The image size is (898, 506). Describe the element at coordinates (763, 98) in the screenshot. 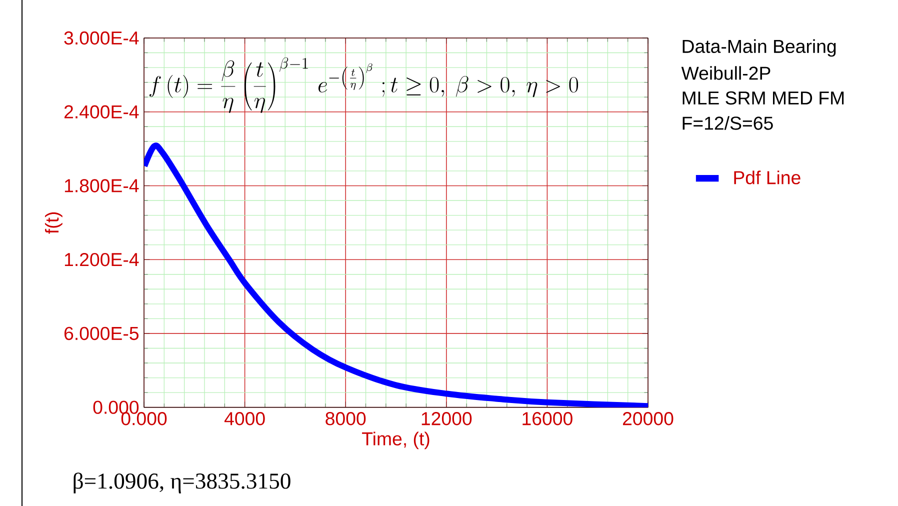

I see `text: MLE SRM MED FM` at that location.